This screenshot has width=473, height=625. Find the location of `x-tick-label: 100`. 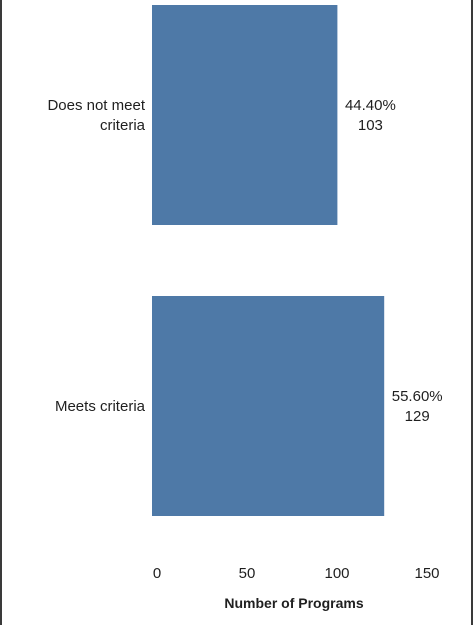

x-tick-label: 100 is located at coordinates (336, 573).